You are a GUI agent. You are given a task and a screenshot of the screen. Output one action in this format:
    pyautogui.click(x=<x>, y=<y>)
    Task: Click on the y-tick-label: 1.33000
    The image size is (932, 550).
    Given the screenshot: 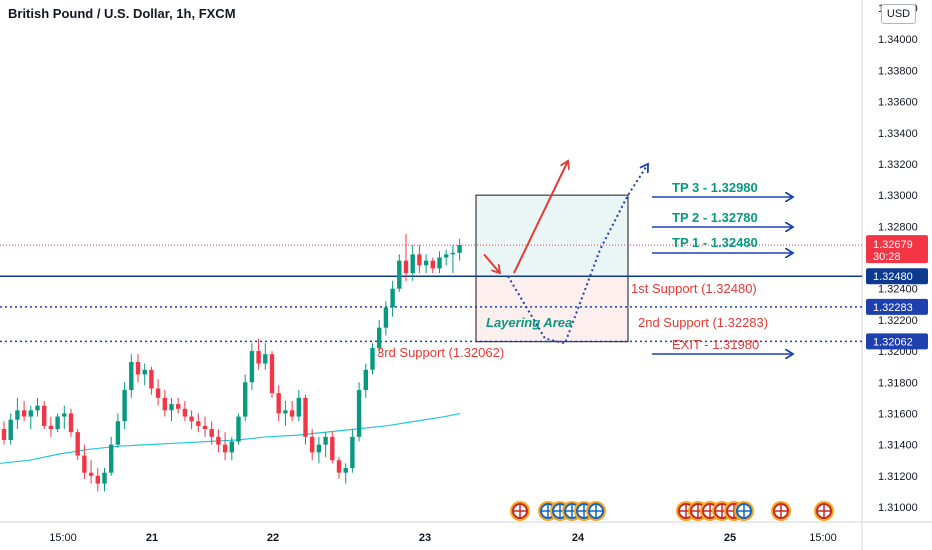 What is the action you would take?
    pyautogui.click(x=898, y=196)
    